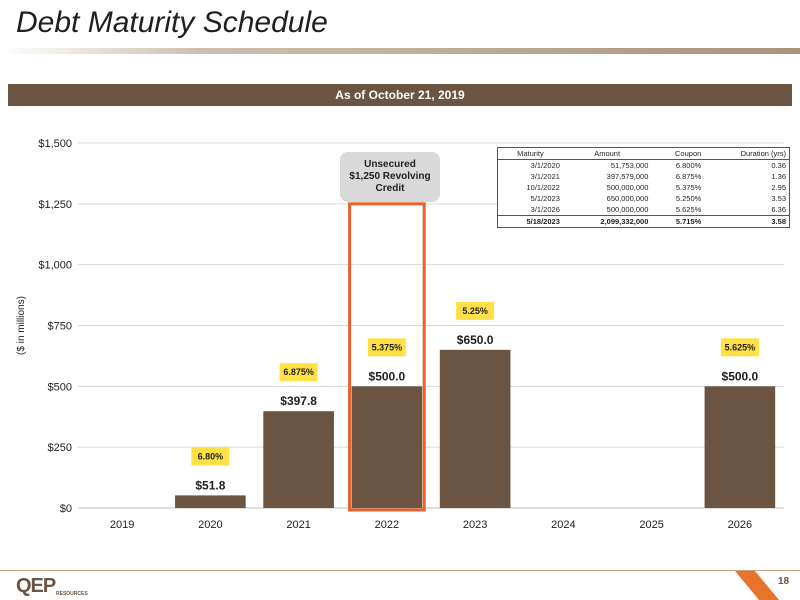  Describe the element at coordinates (298, 401) in the screenshot. I see `data-label: $397.8` at that location.